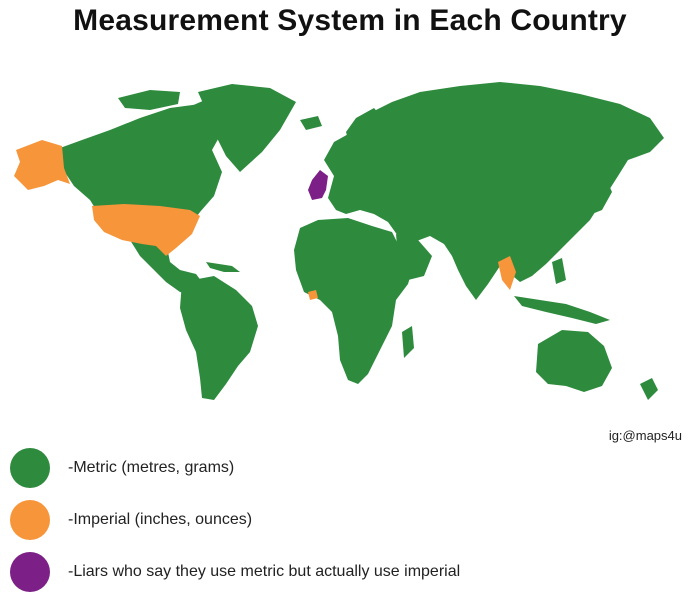 This screenshot has height=600, width=700. I want to click on iceland, so click(311, 123).